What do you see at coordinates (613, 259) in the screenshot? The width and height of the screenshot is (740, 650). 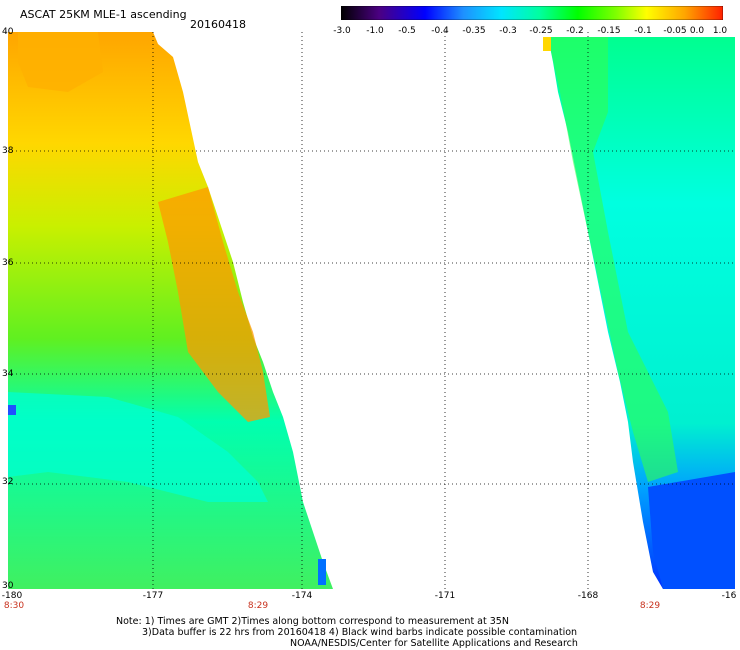 I see `green-band` at bounding box center [613, 259].